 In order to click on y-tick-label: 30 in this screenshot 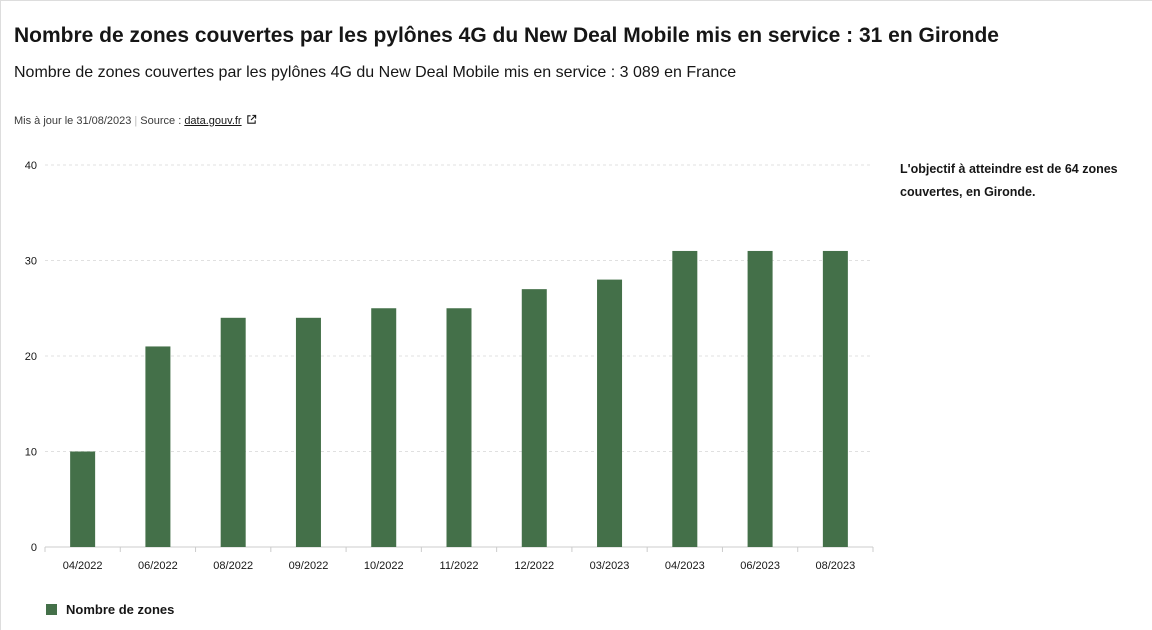, I will do `click(31, 262)`.